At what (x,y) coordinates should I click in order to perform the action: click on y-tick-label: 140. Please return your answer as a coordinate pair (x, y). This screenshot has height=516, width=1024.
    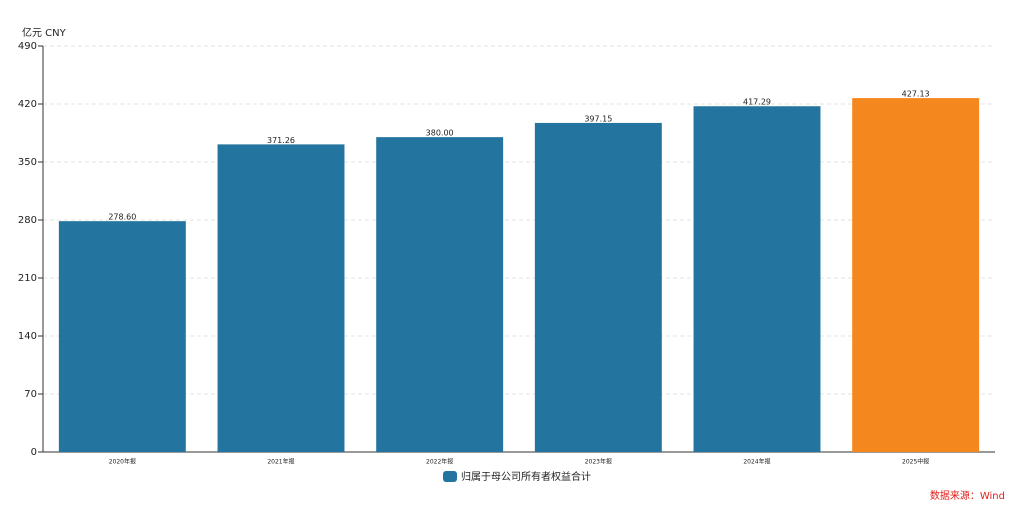
    Looking at the image, I should click on (27, 336).